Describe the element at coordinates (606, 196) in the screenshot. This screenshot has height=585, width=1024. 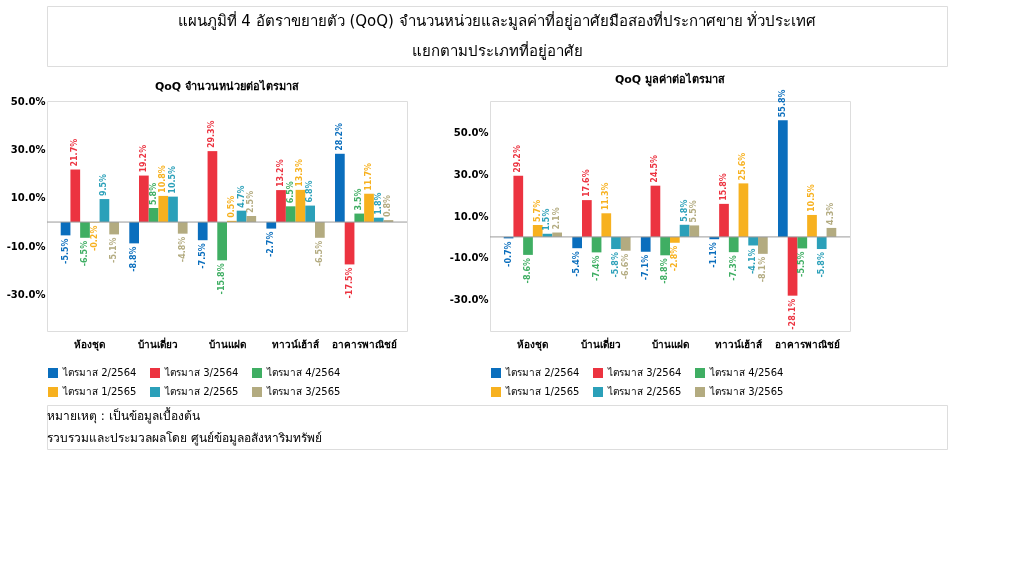
I see `data-label: 11.3%` at that location.